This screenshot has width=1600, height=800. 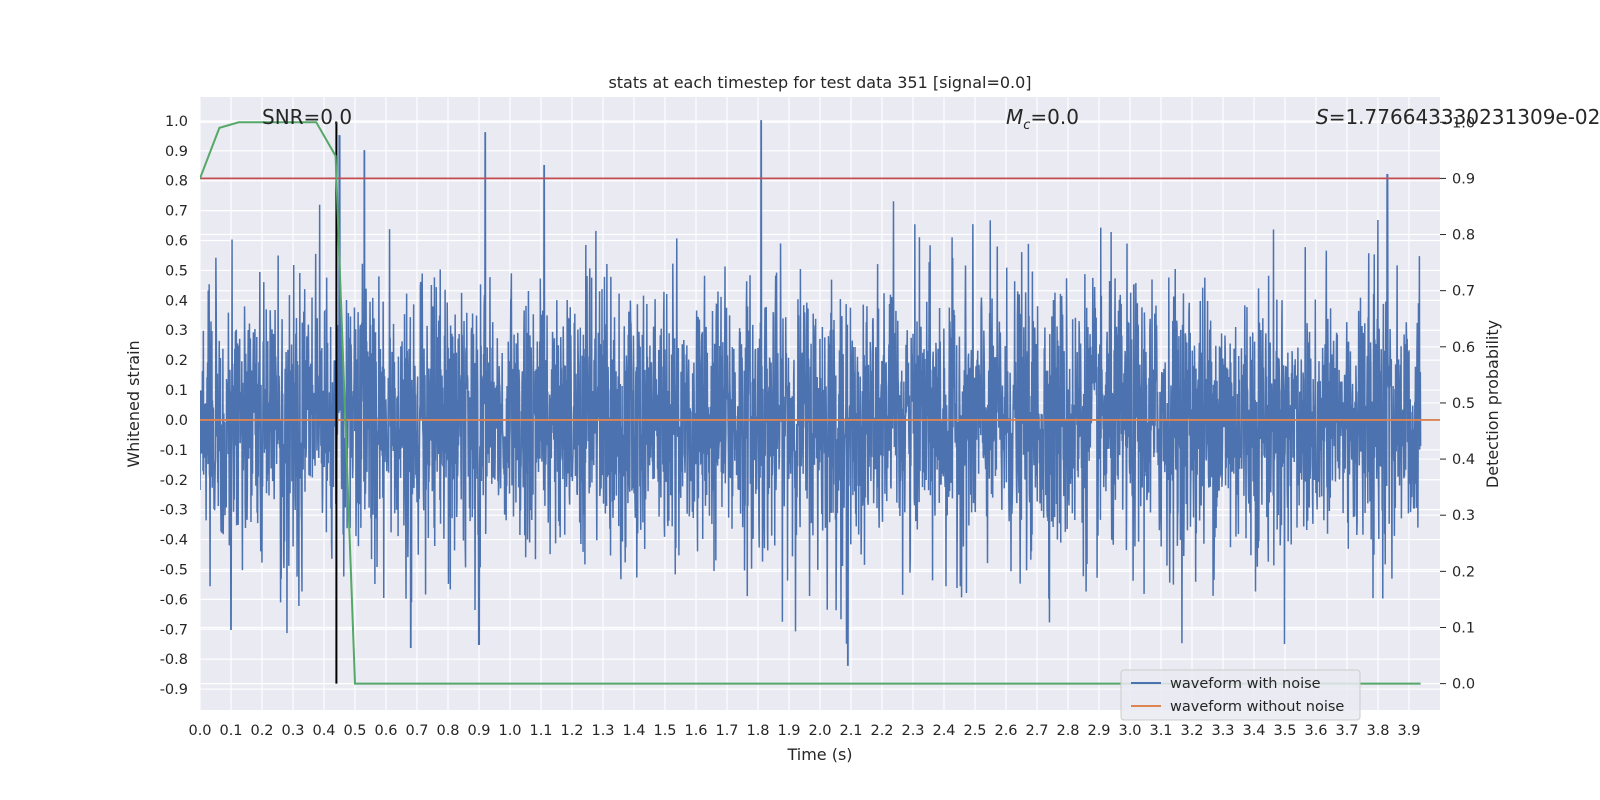 I want to click on s-symbol: S, so click(x=1322, y=117).